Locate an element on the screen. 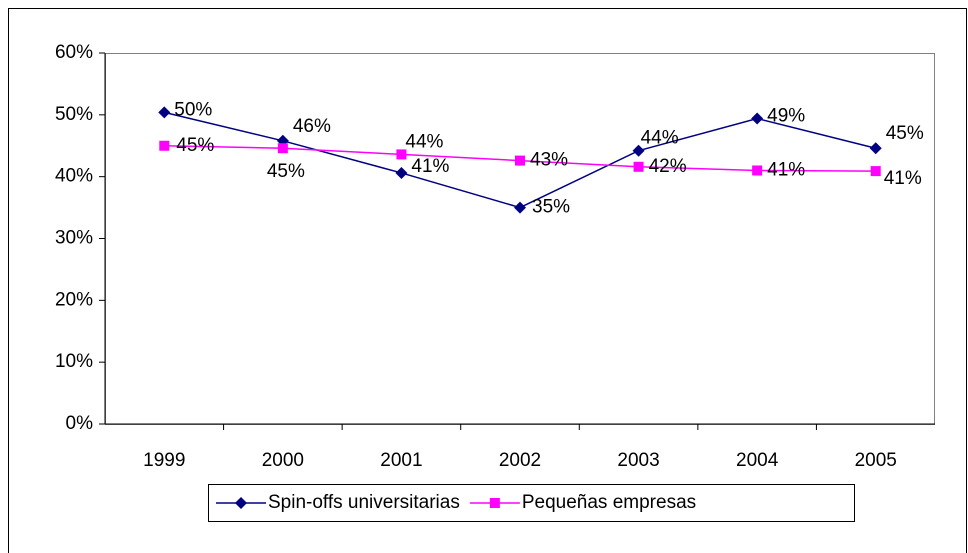 The height and width of the screenshot is (553, 968). y-tick-label: 60% is located at coordinates (74, 52).